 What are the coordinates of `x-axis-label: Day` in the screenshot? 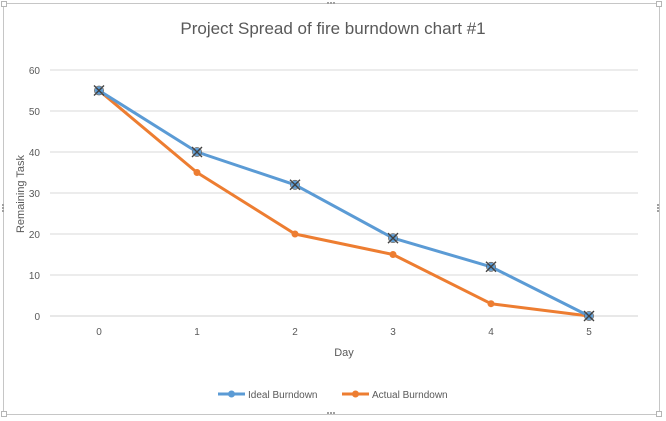 It's located at (344, 353).